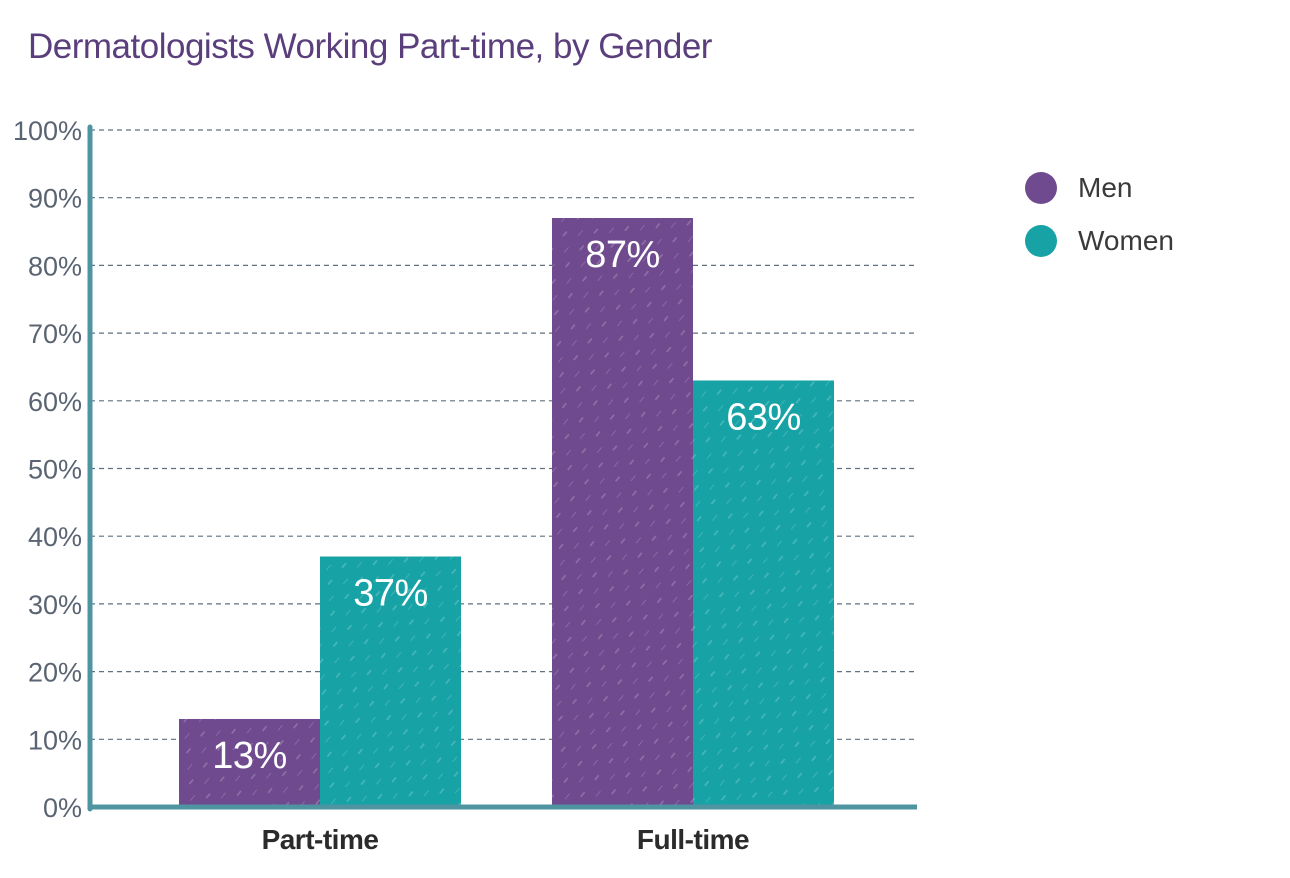  Describe the element at coordinates (1105, 187) in the screenshot. I see `legend-label-men: Men` at that location.